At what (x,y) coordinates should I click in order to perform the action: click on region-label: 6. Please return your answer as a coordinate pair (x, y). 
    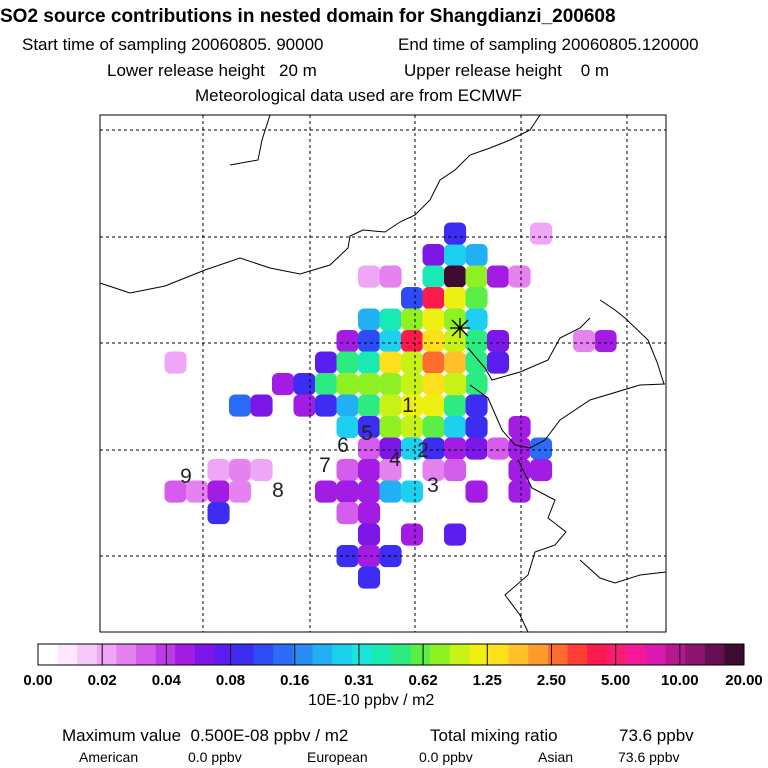
    Looking at the image, I should click on (343, 445).